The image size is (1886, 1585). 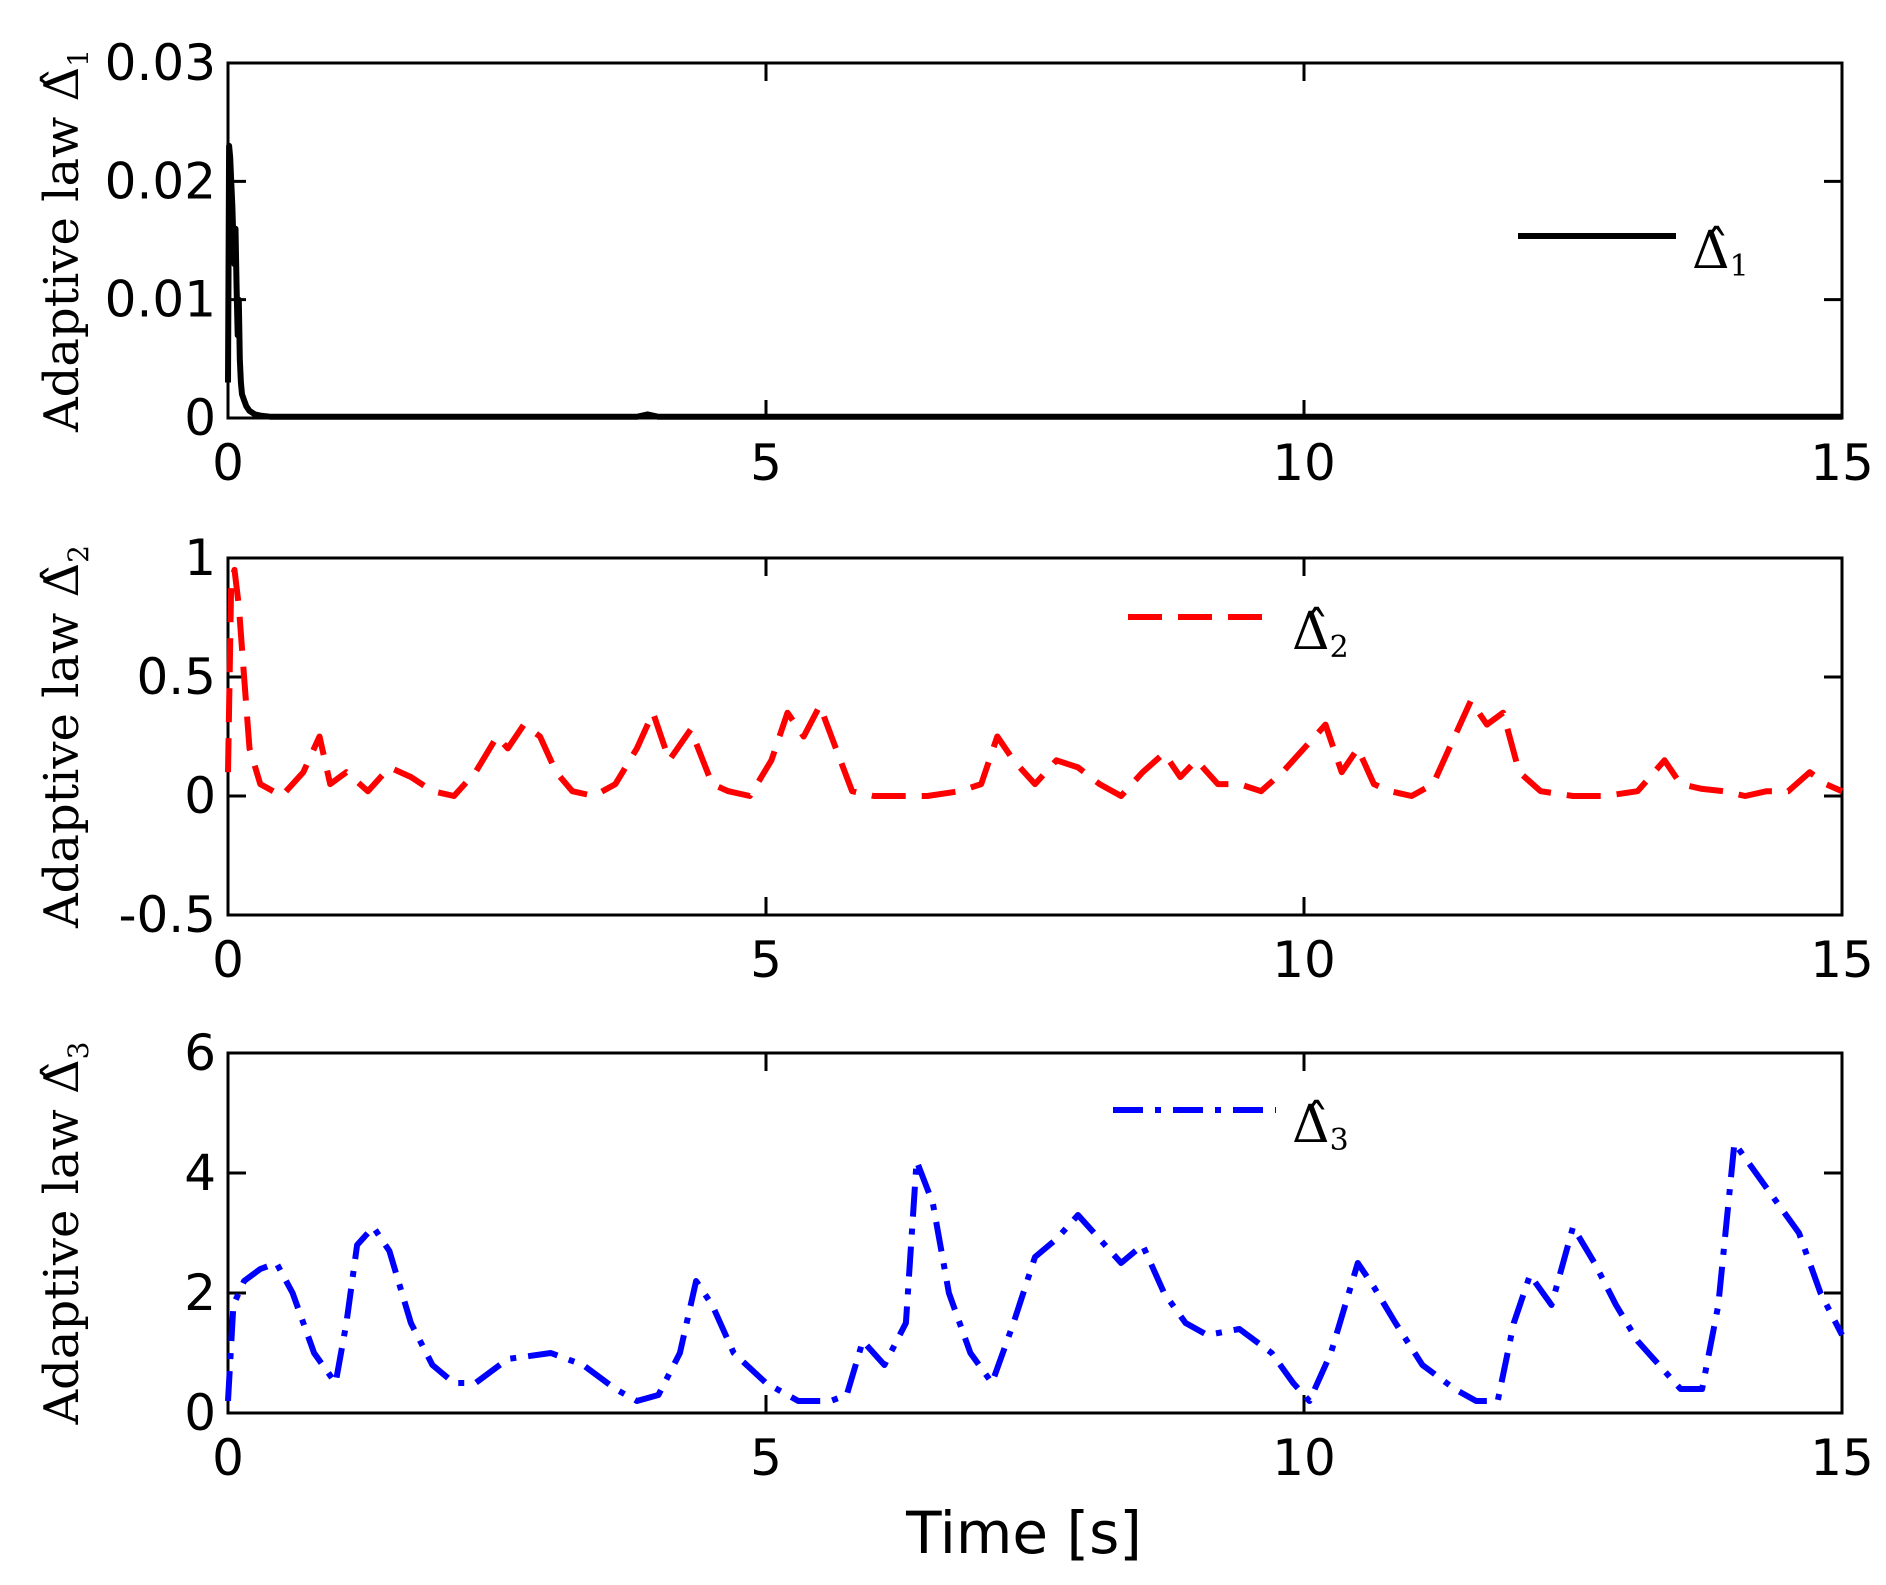 I want to click on legend-label: Δ̂3, so click(x=1320, y=1126).